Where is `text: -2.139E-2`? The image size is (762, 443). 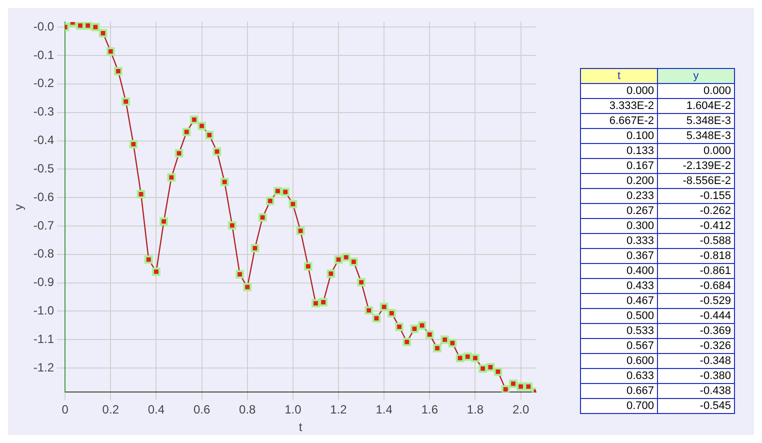
text: -2.139E-2 is located at coordinates (696, 166).